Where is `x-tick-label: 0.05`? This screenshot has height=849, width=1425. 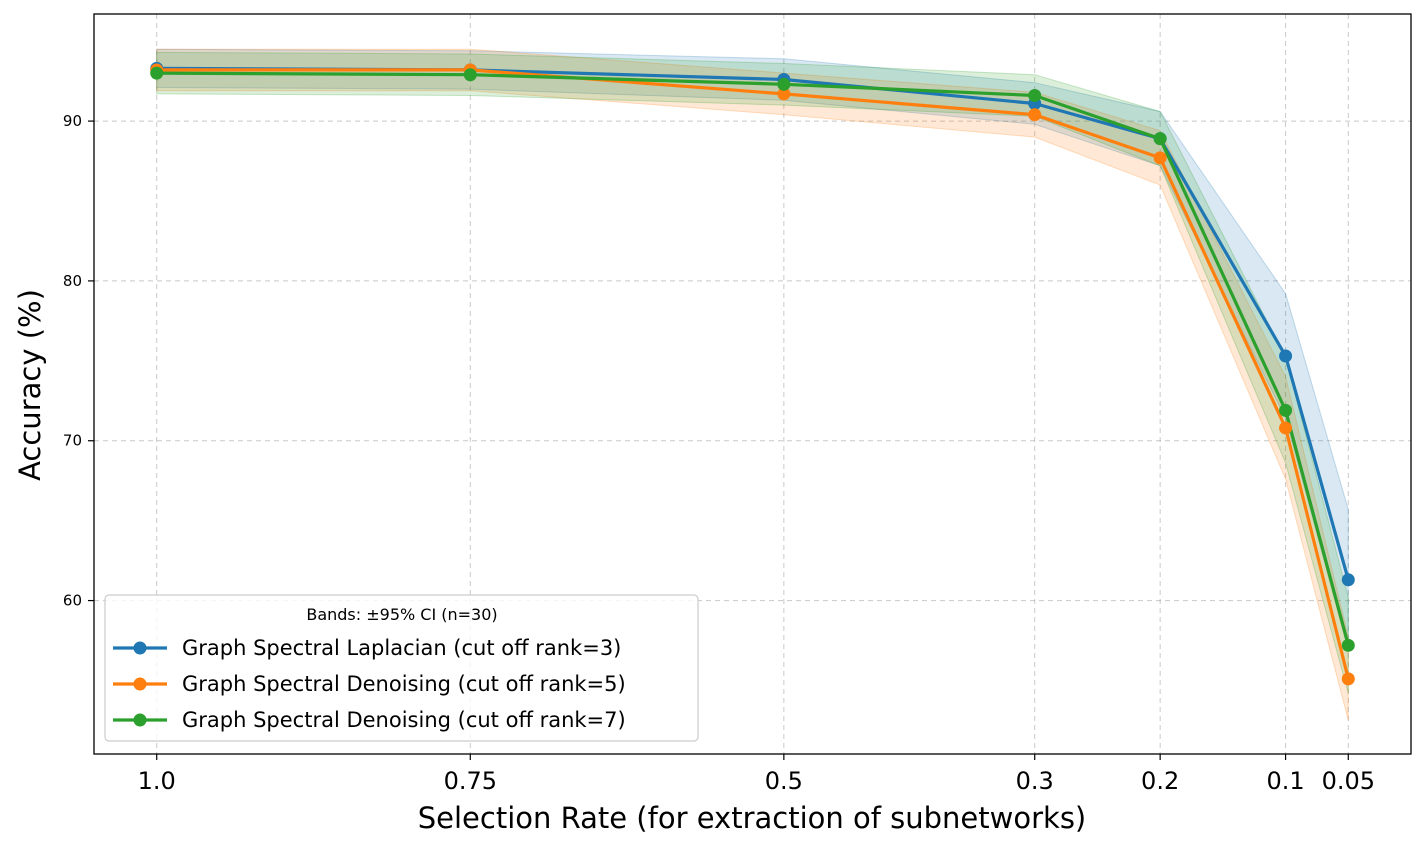
x-tick-label: 0.05 is located at coordinates (1348, 781).